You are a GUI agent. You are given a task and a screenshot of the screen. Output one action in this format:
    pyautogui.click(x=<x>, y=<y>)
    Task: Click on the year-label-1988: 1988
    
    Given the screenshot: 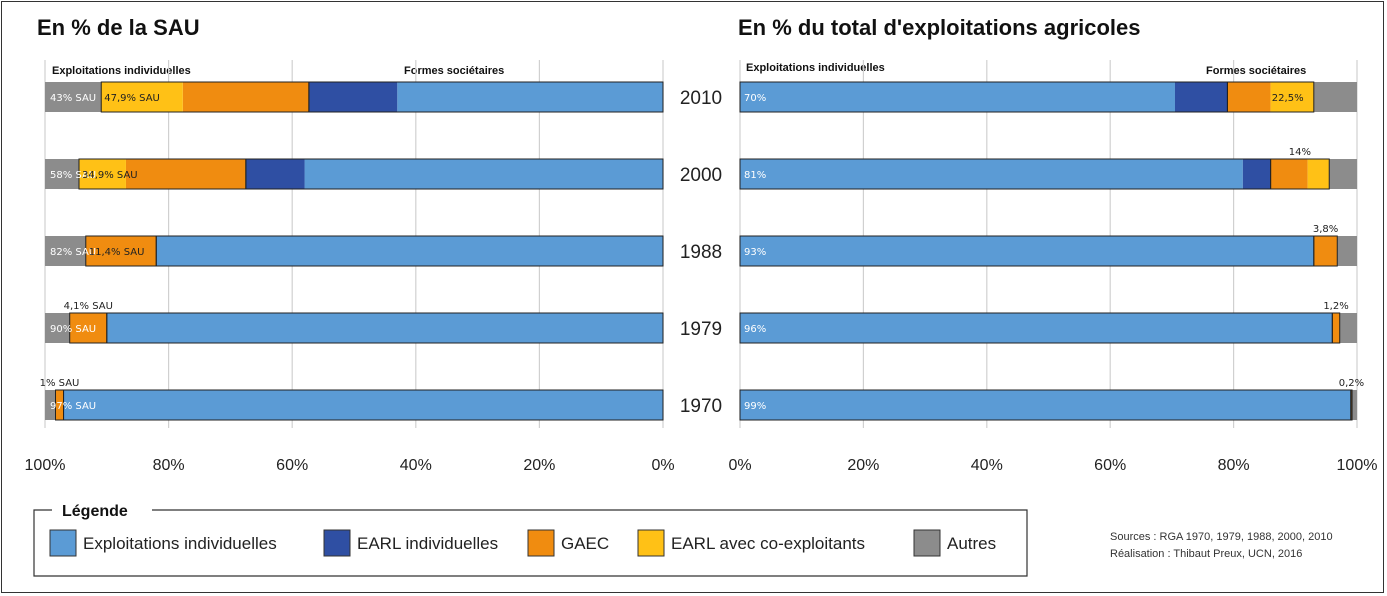 What is the action you would take?
    pyautogui.click(x=701, y=252)
    